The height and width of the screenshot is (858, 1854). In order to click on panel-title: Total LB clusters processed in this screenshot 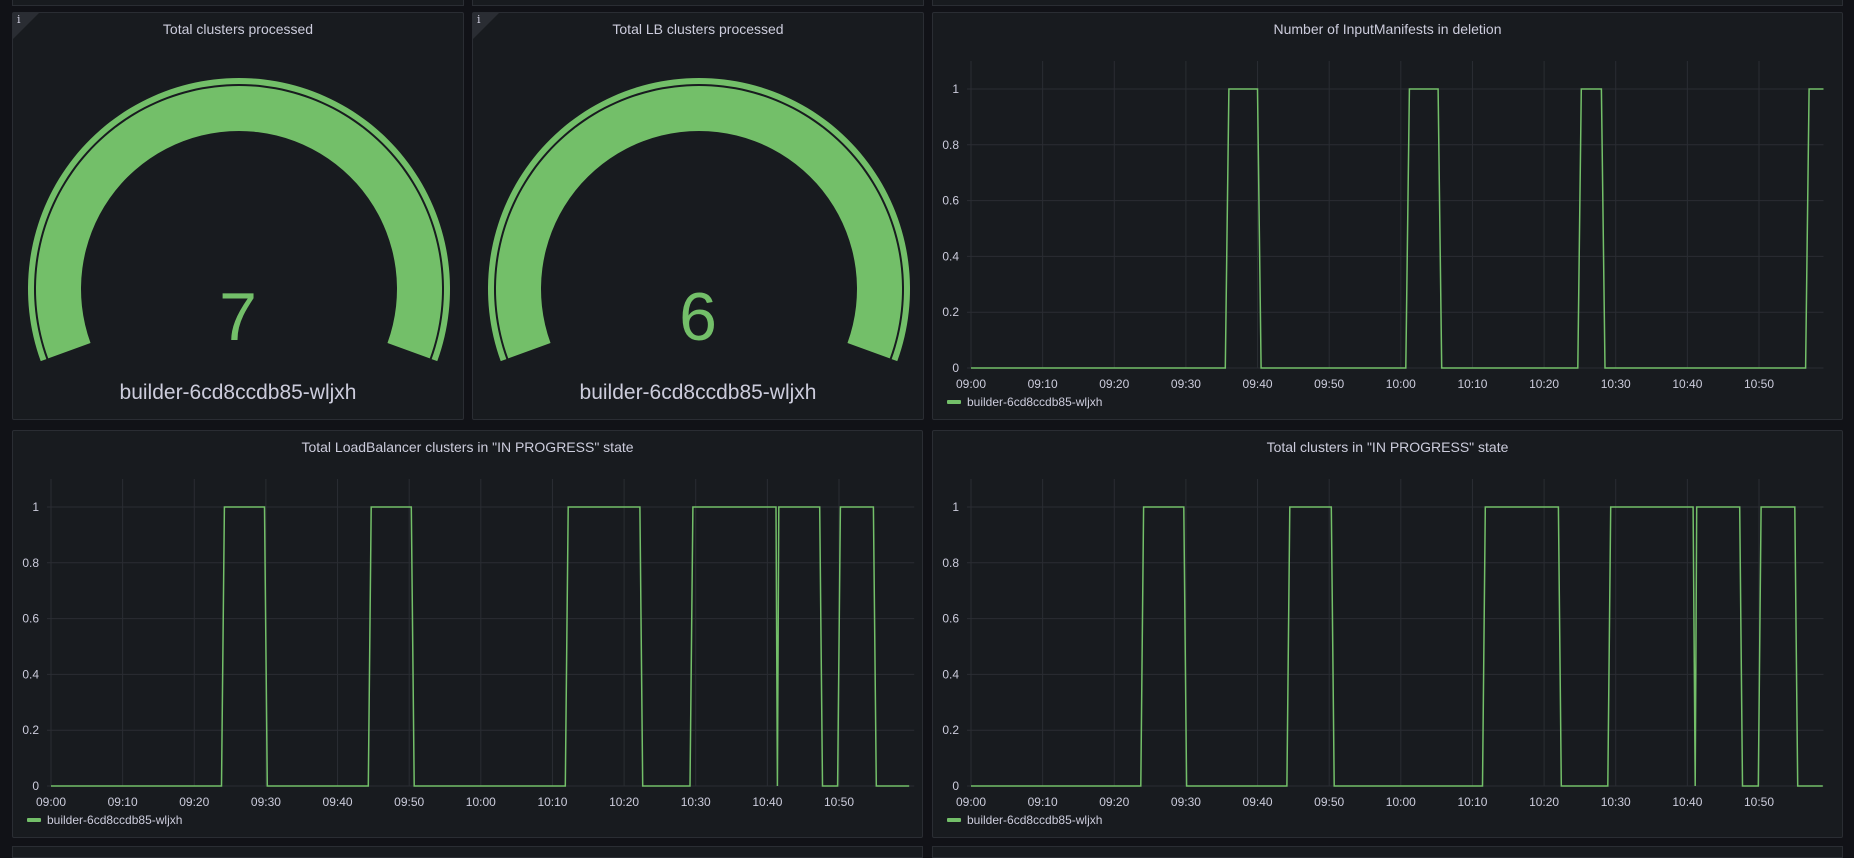, I will do `click(698, 29)`.